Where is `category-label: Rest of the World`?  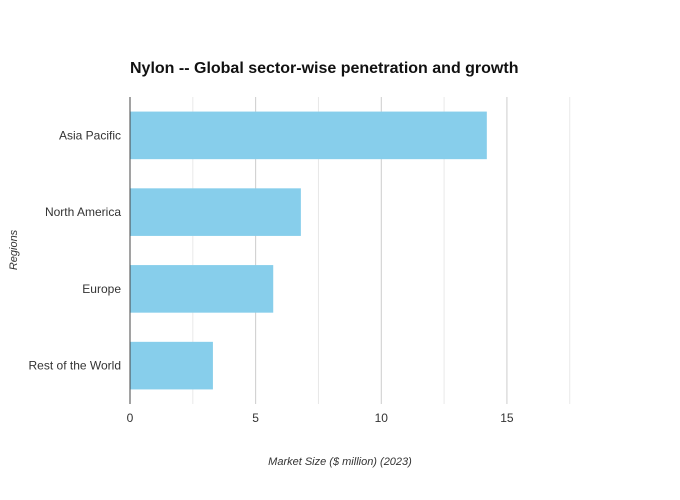 category-label: Rest of the World is located at coordinates (75, 366).